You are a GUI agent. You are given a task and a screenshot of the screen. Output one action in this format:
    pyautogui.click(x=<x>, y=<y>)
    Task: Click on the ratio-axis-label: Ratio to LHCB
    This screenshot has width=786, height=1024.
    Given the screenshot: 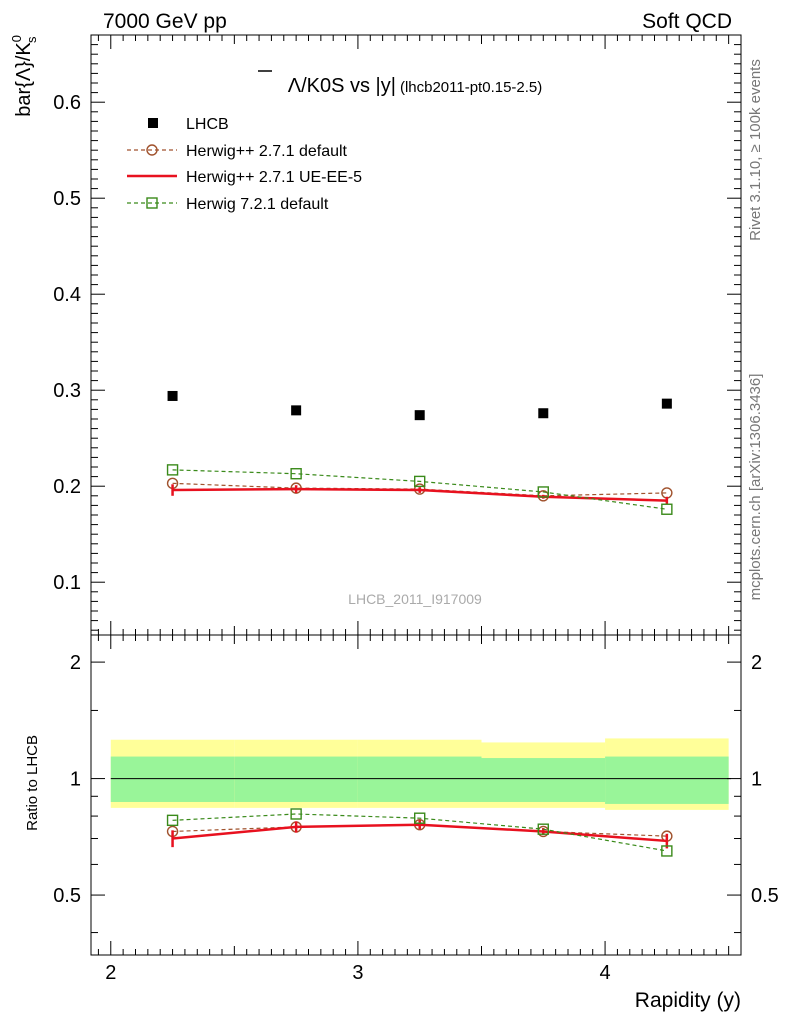 What is the action you would take?
    pyautogui.click(x=32, y=783)
    